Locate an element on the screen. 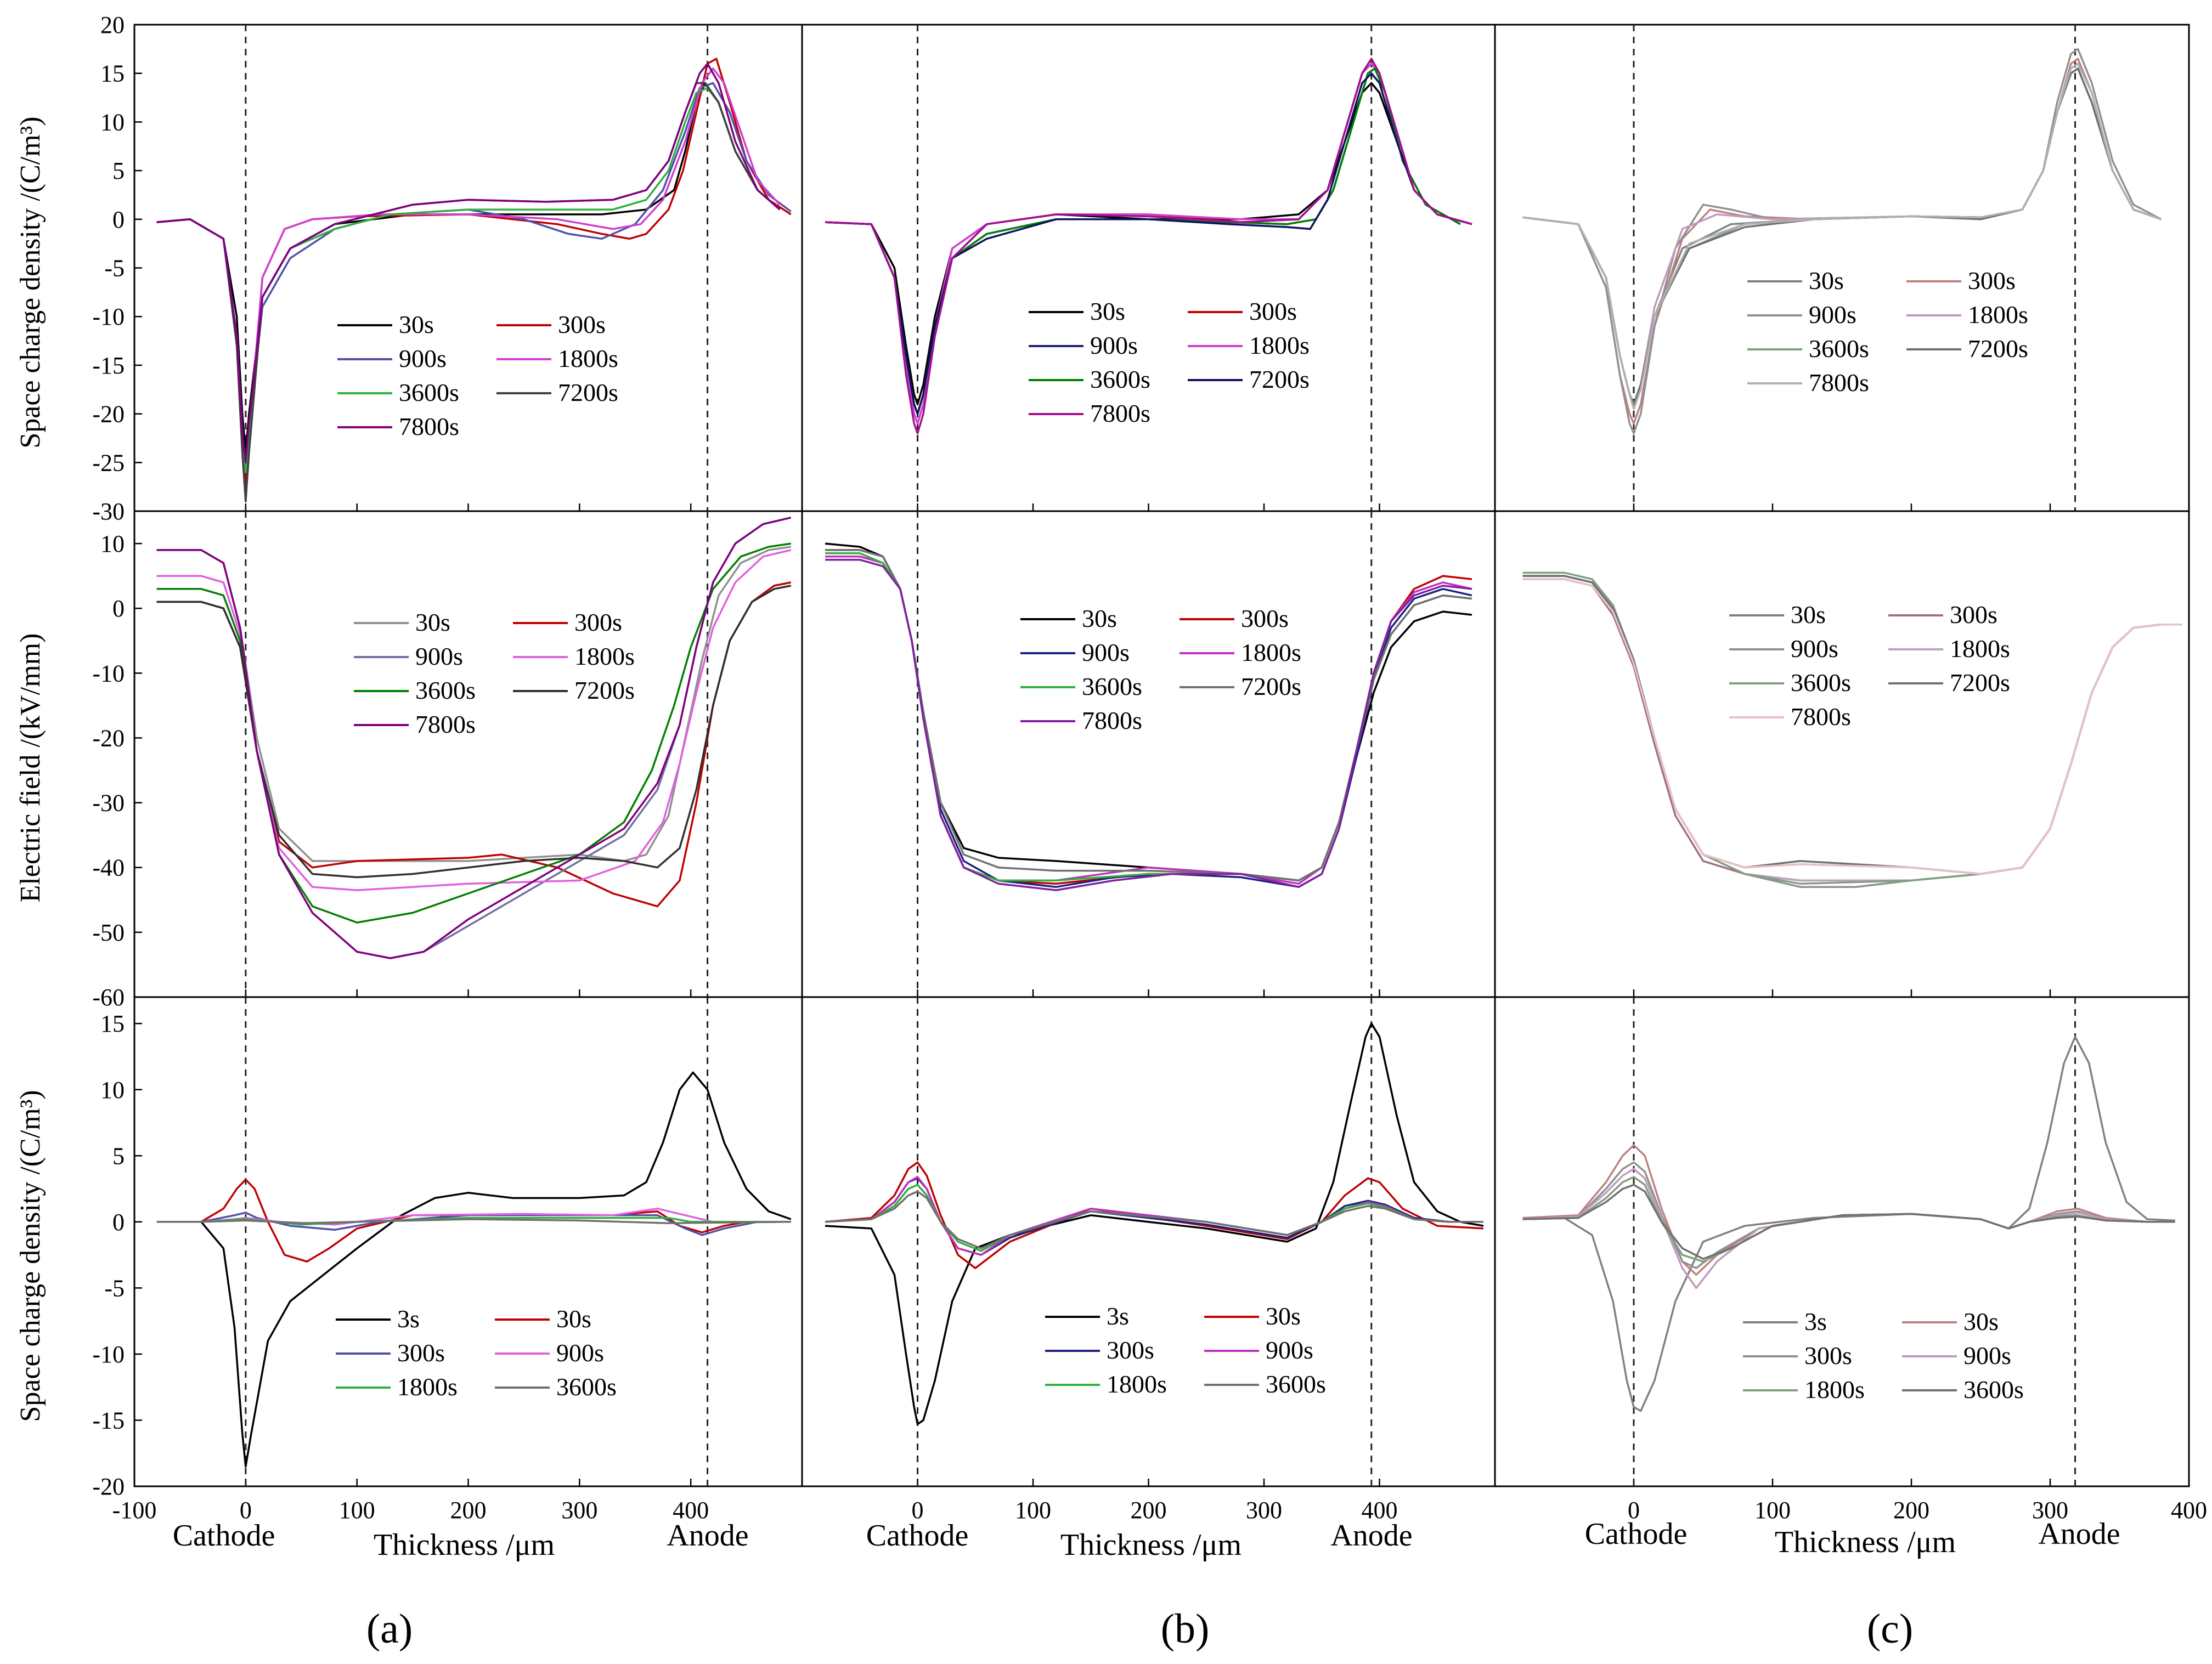  panel-label-a: (a) is located at coordinates (389, 1629).